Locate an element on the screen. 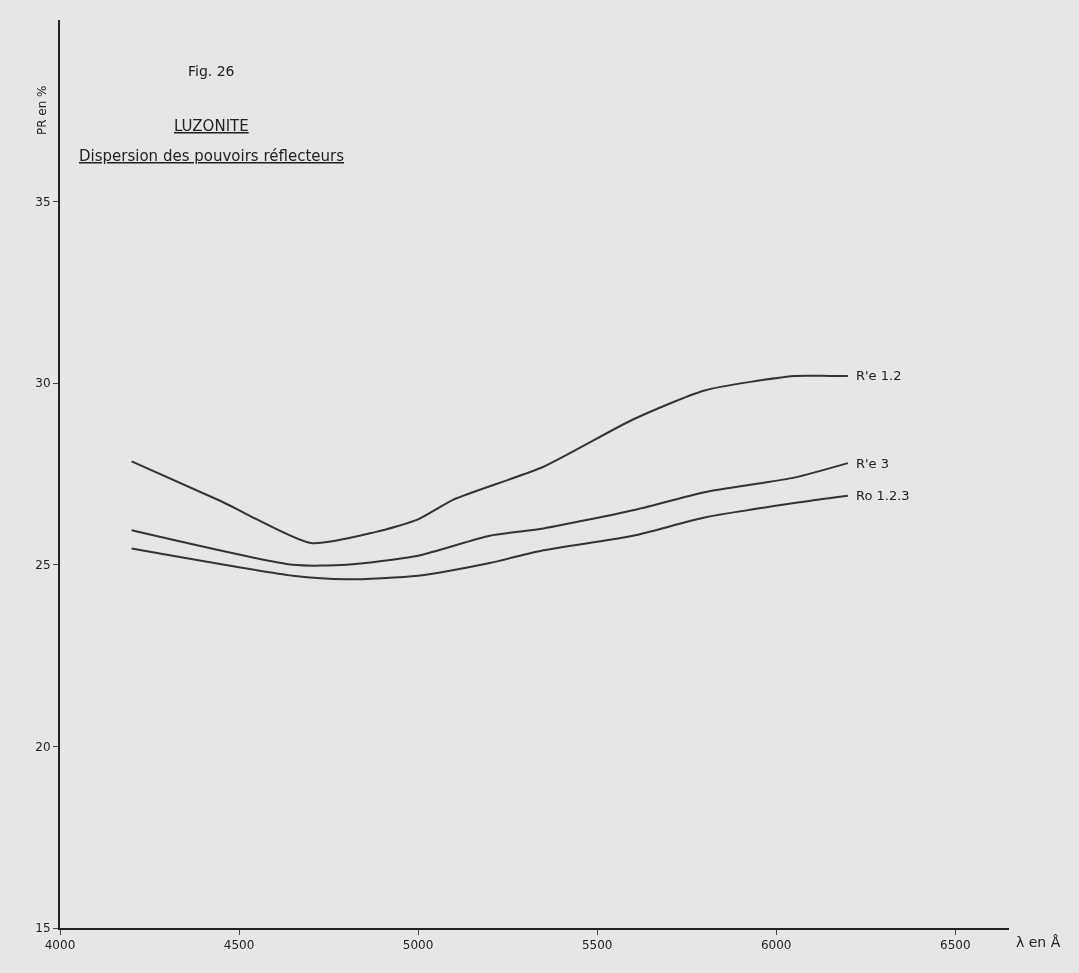 The height and width of the screenshot is (973, 1079). y-tick-label: 25 is located at coordinates (43, 565).